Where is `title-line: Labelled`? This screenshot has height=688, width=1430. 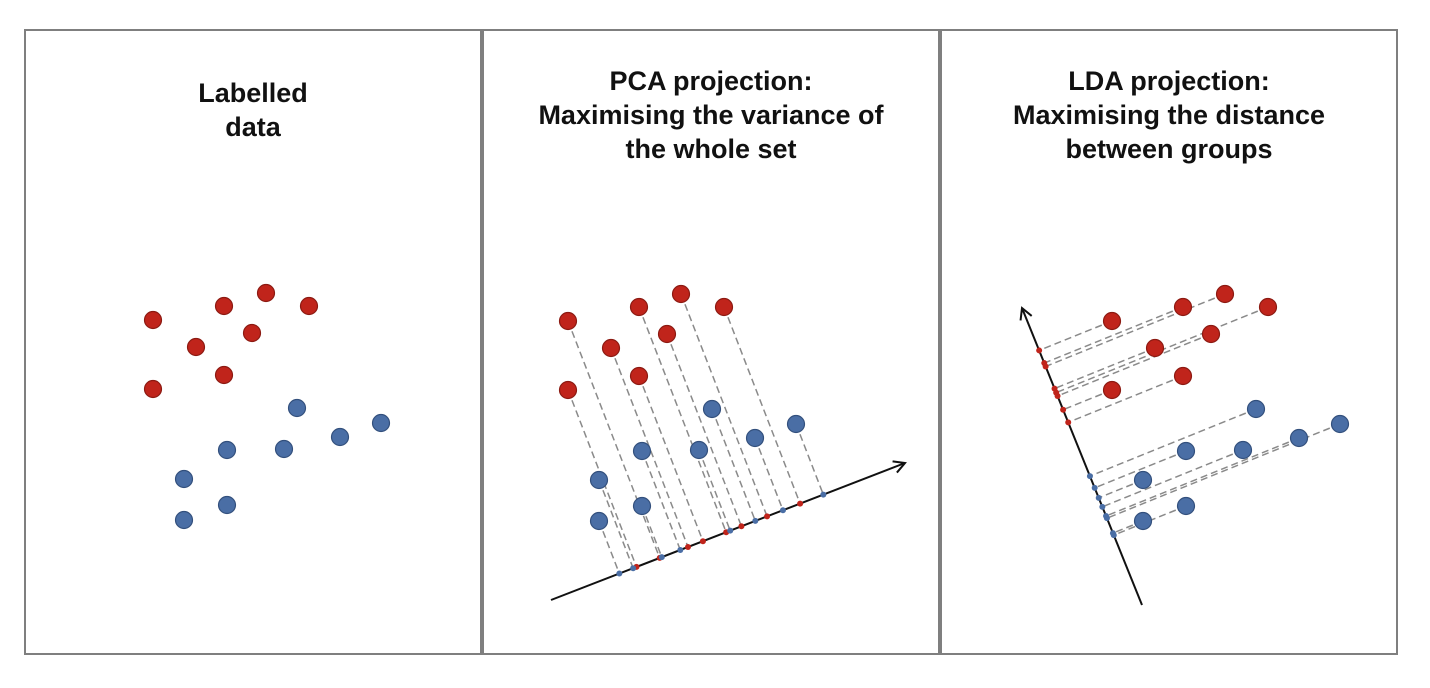
title-line: Labelled is located at coordinates (253, 93).